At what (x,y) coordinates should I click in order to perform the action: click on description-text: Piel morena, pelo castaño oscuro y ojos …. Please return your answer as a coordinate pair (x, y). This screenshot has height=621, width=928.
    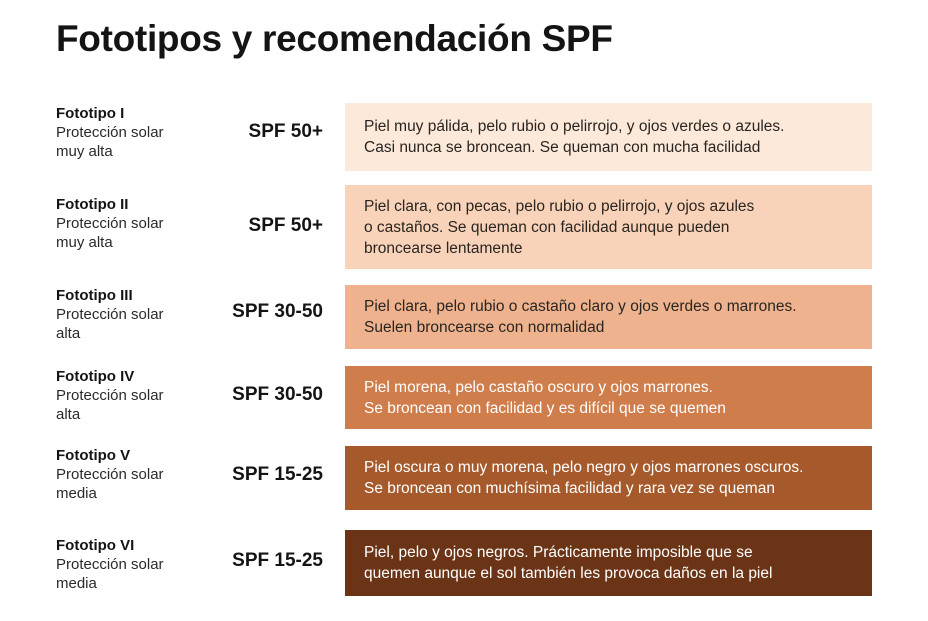
    Looking at the image, I should click on (545, 397).